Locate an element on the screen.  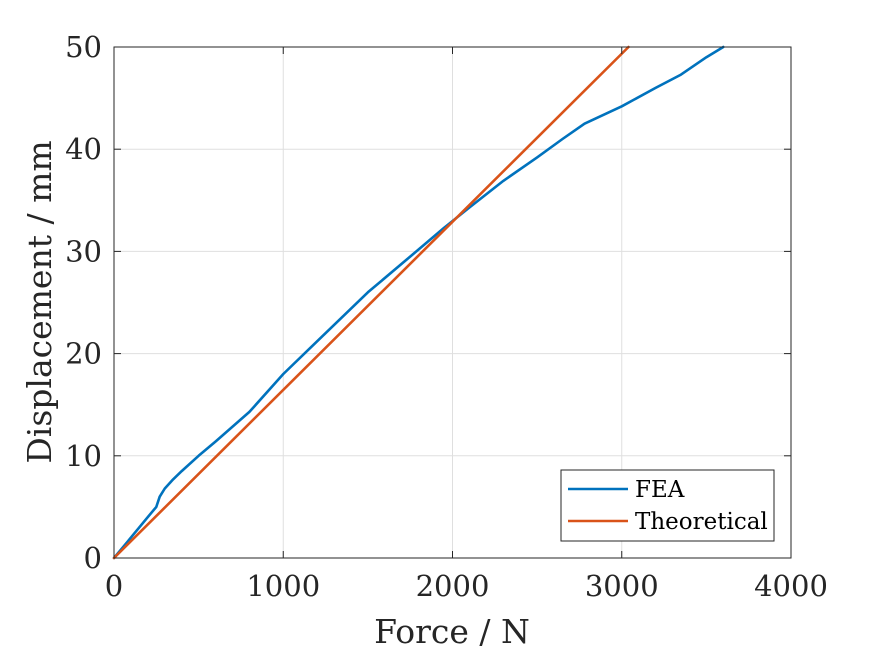
x-tick-label: 0 is located at coordinates (114, 586).